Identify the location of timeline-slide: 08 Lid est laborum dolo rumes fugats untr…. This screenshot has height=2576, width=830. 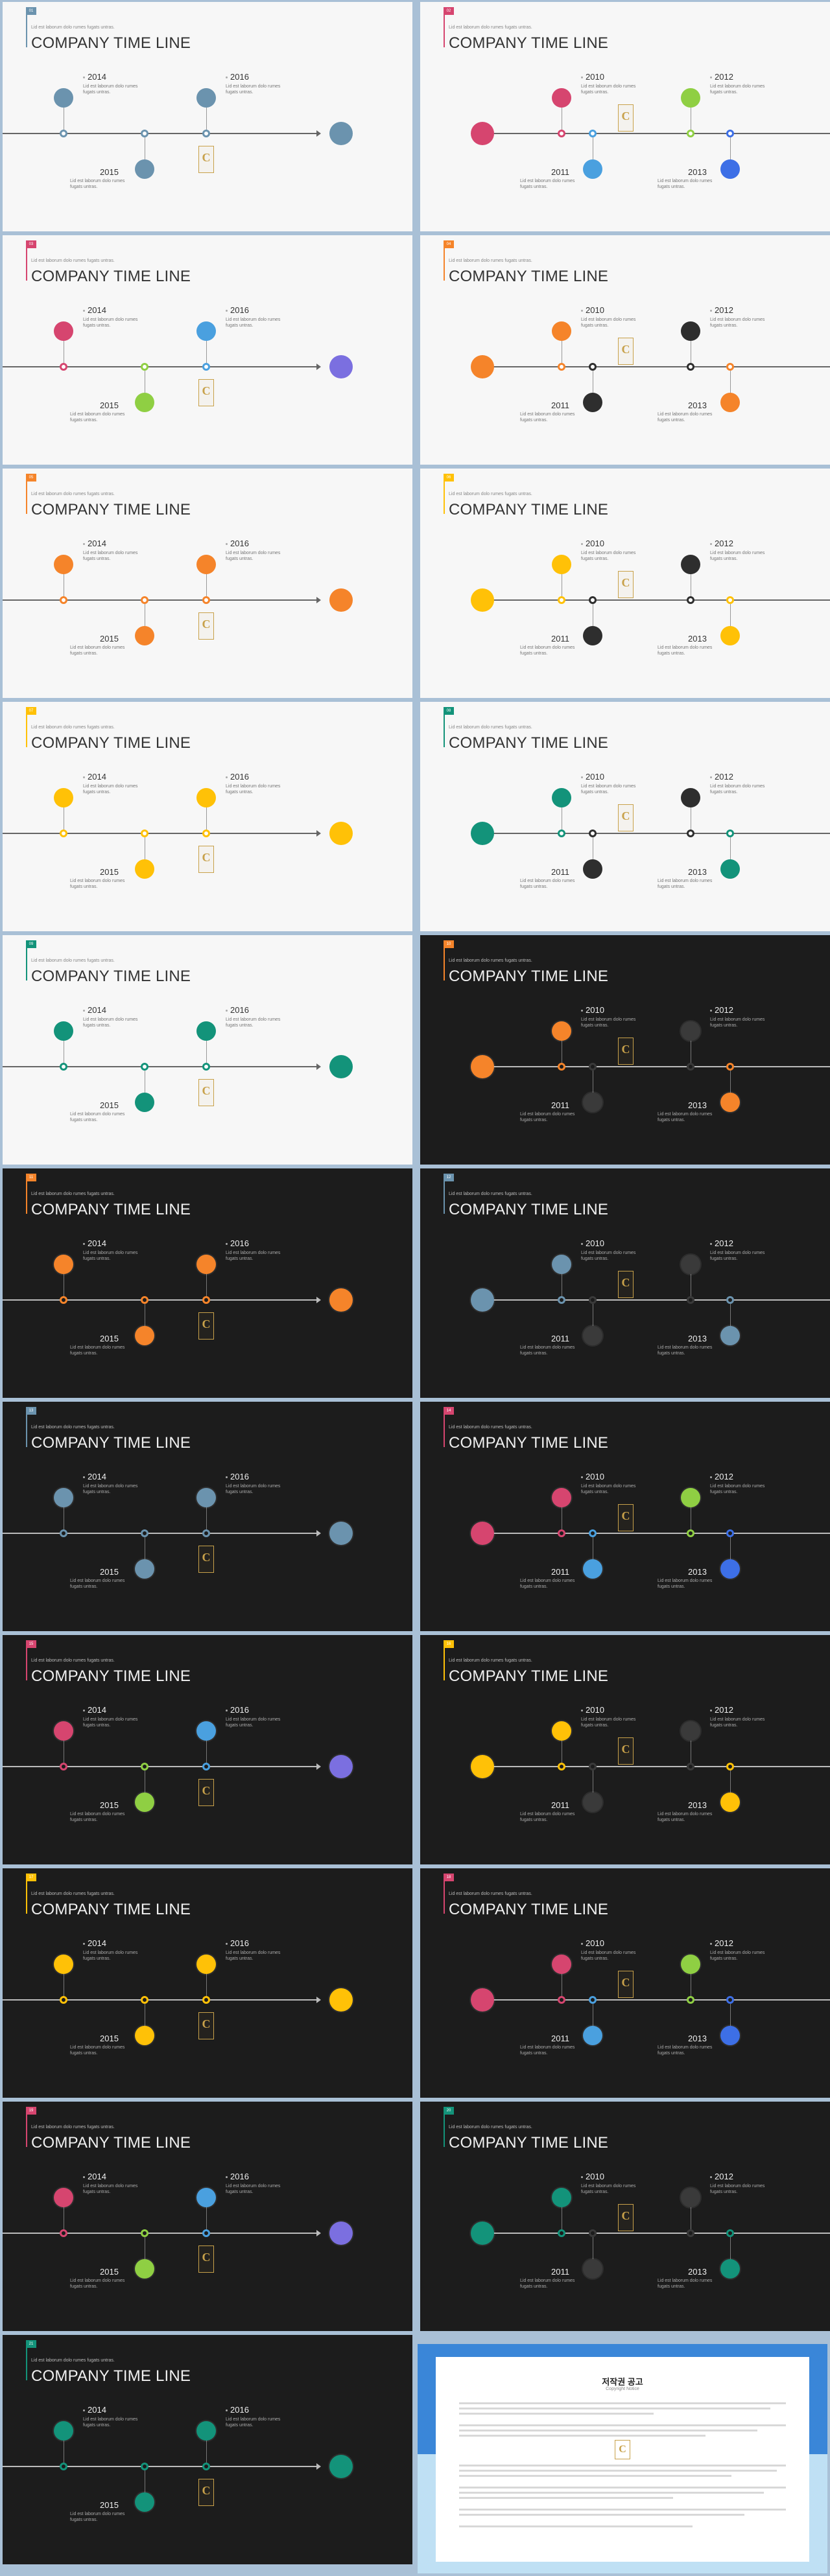
(625, 817).